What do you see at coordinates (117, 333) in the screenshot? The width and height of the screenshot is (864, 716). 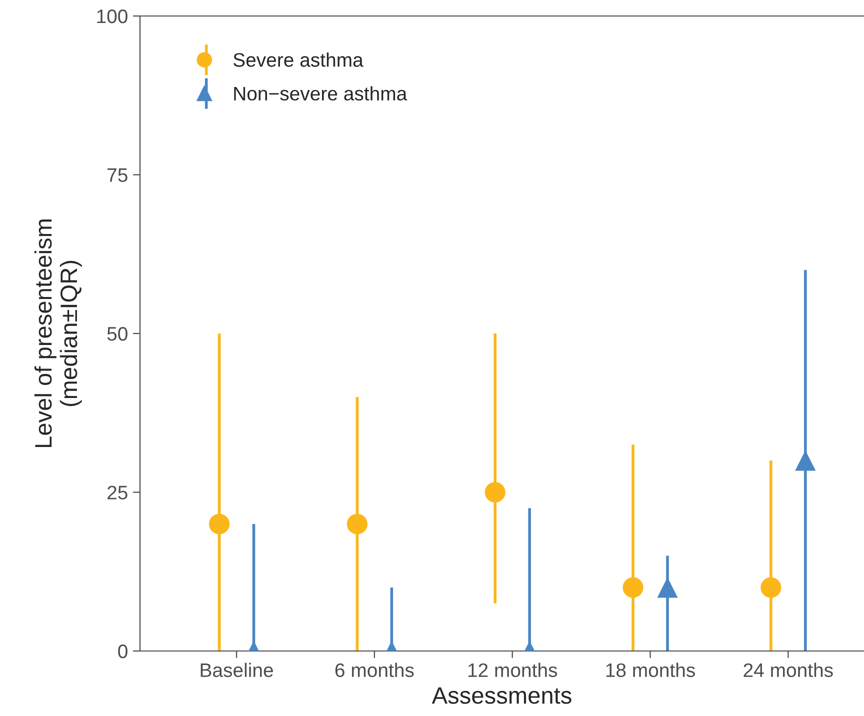 I see `y-tick-label: 50` at bounding box center [117, 333].